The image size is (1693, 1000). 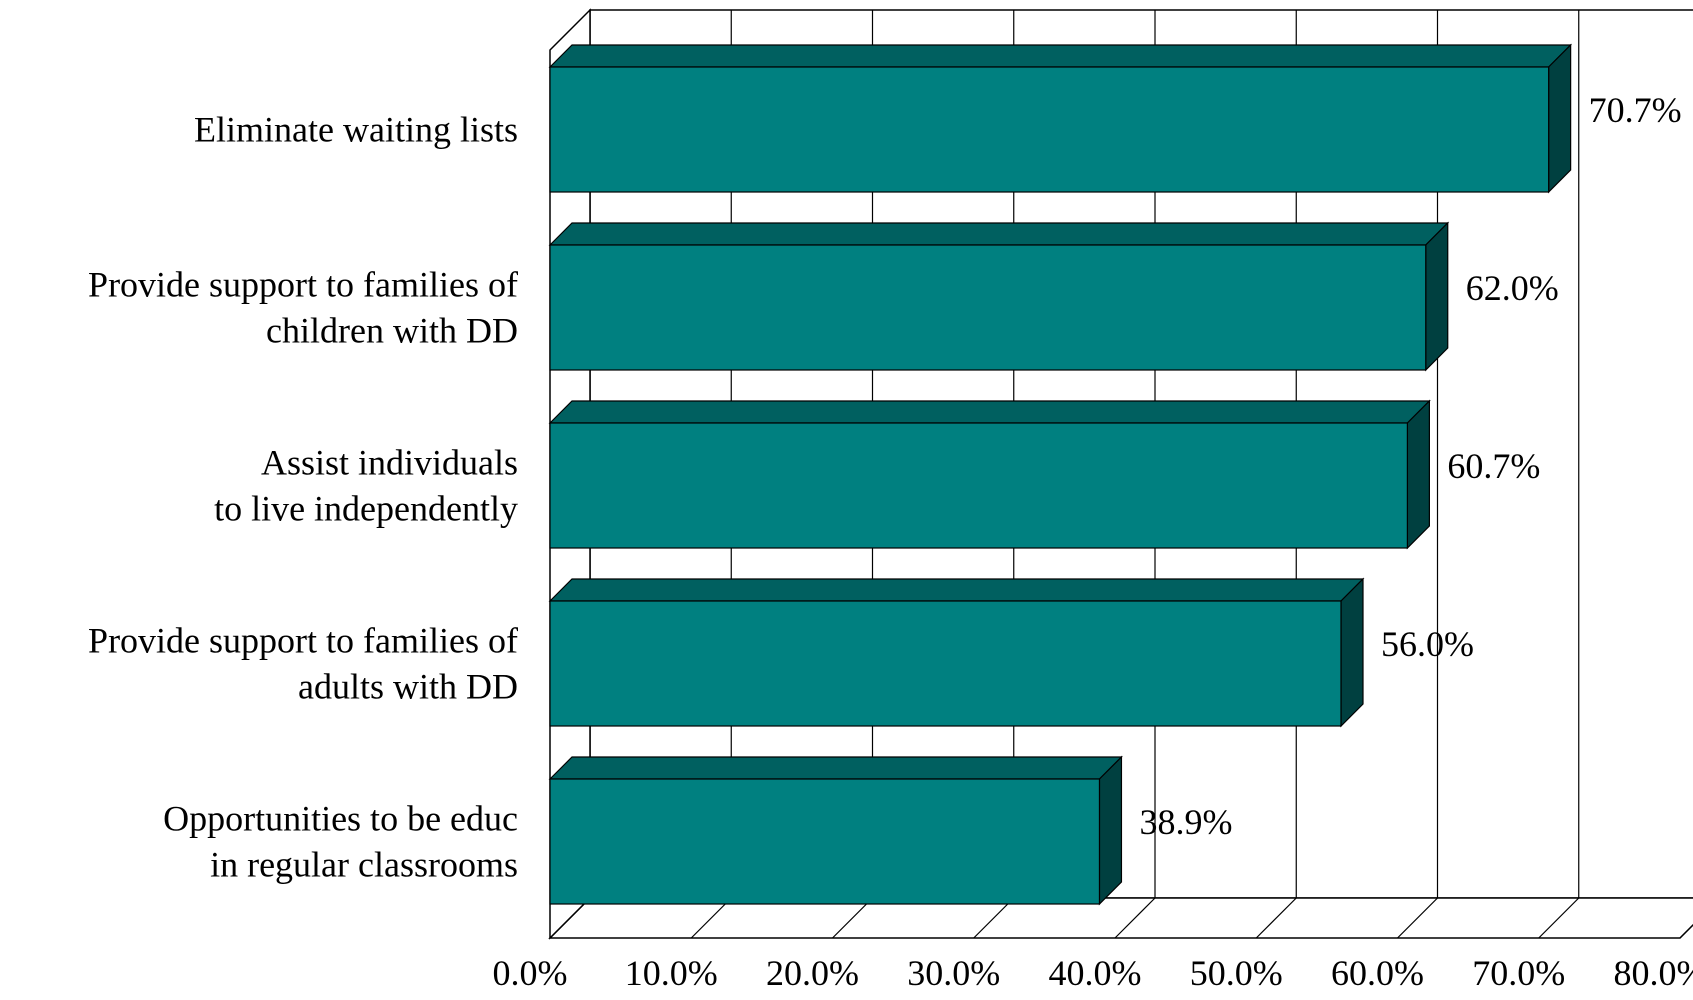 What do you see at coordinates (1518, 973) in the screenshot?
I see `x-tick-label: 70.0%` at bounding box center [1518, 973].